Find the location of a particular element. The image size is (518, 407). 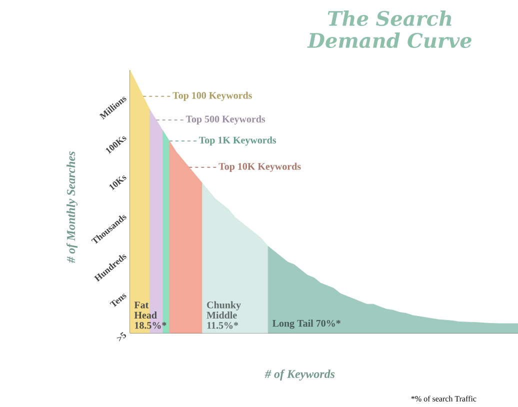

text: 10Ks is located at coordinates (117, 182).